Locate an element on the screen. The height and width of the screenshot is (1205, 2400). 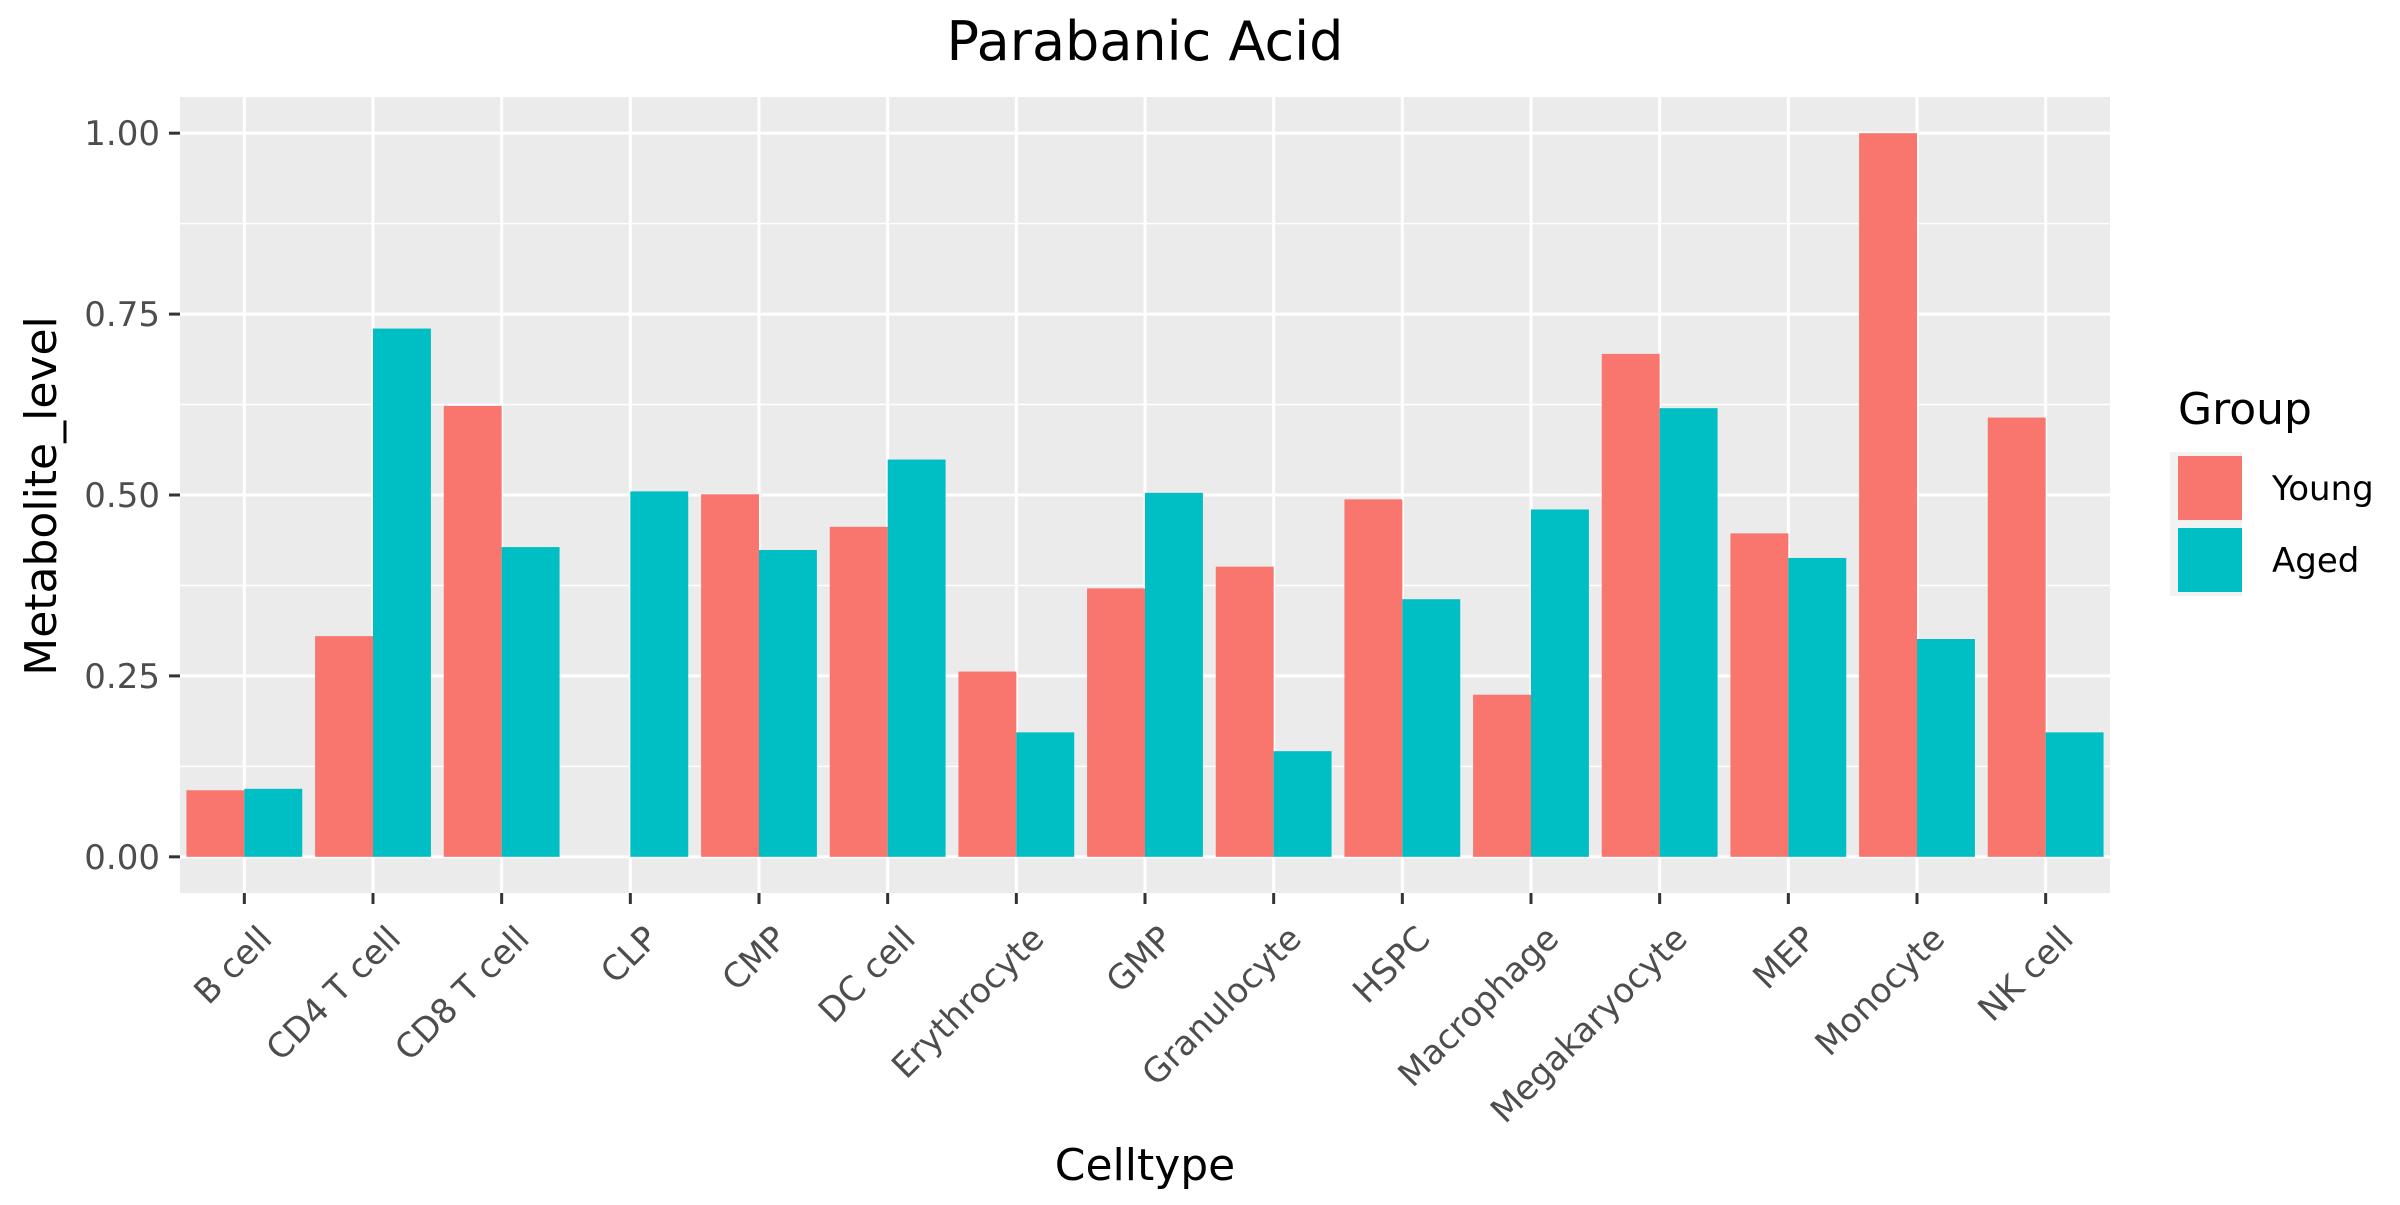
legend: Group Young Aged is located at coordinates (2272, 490).